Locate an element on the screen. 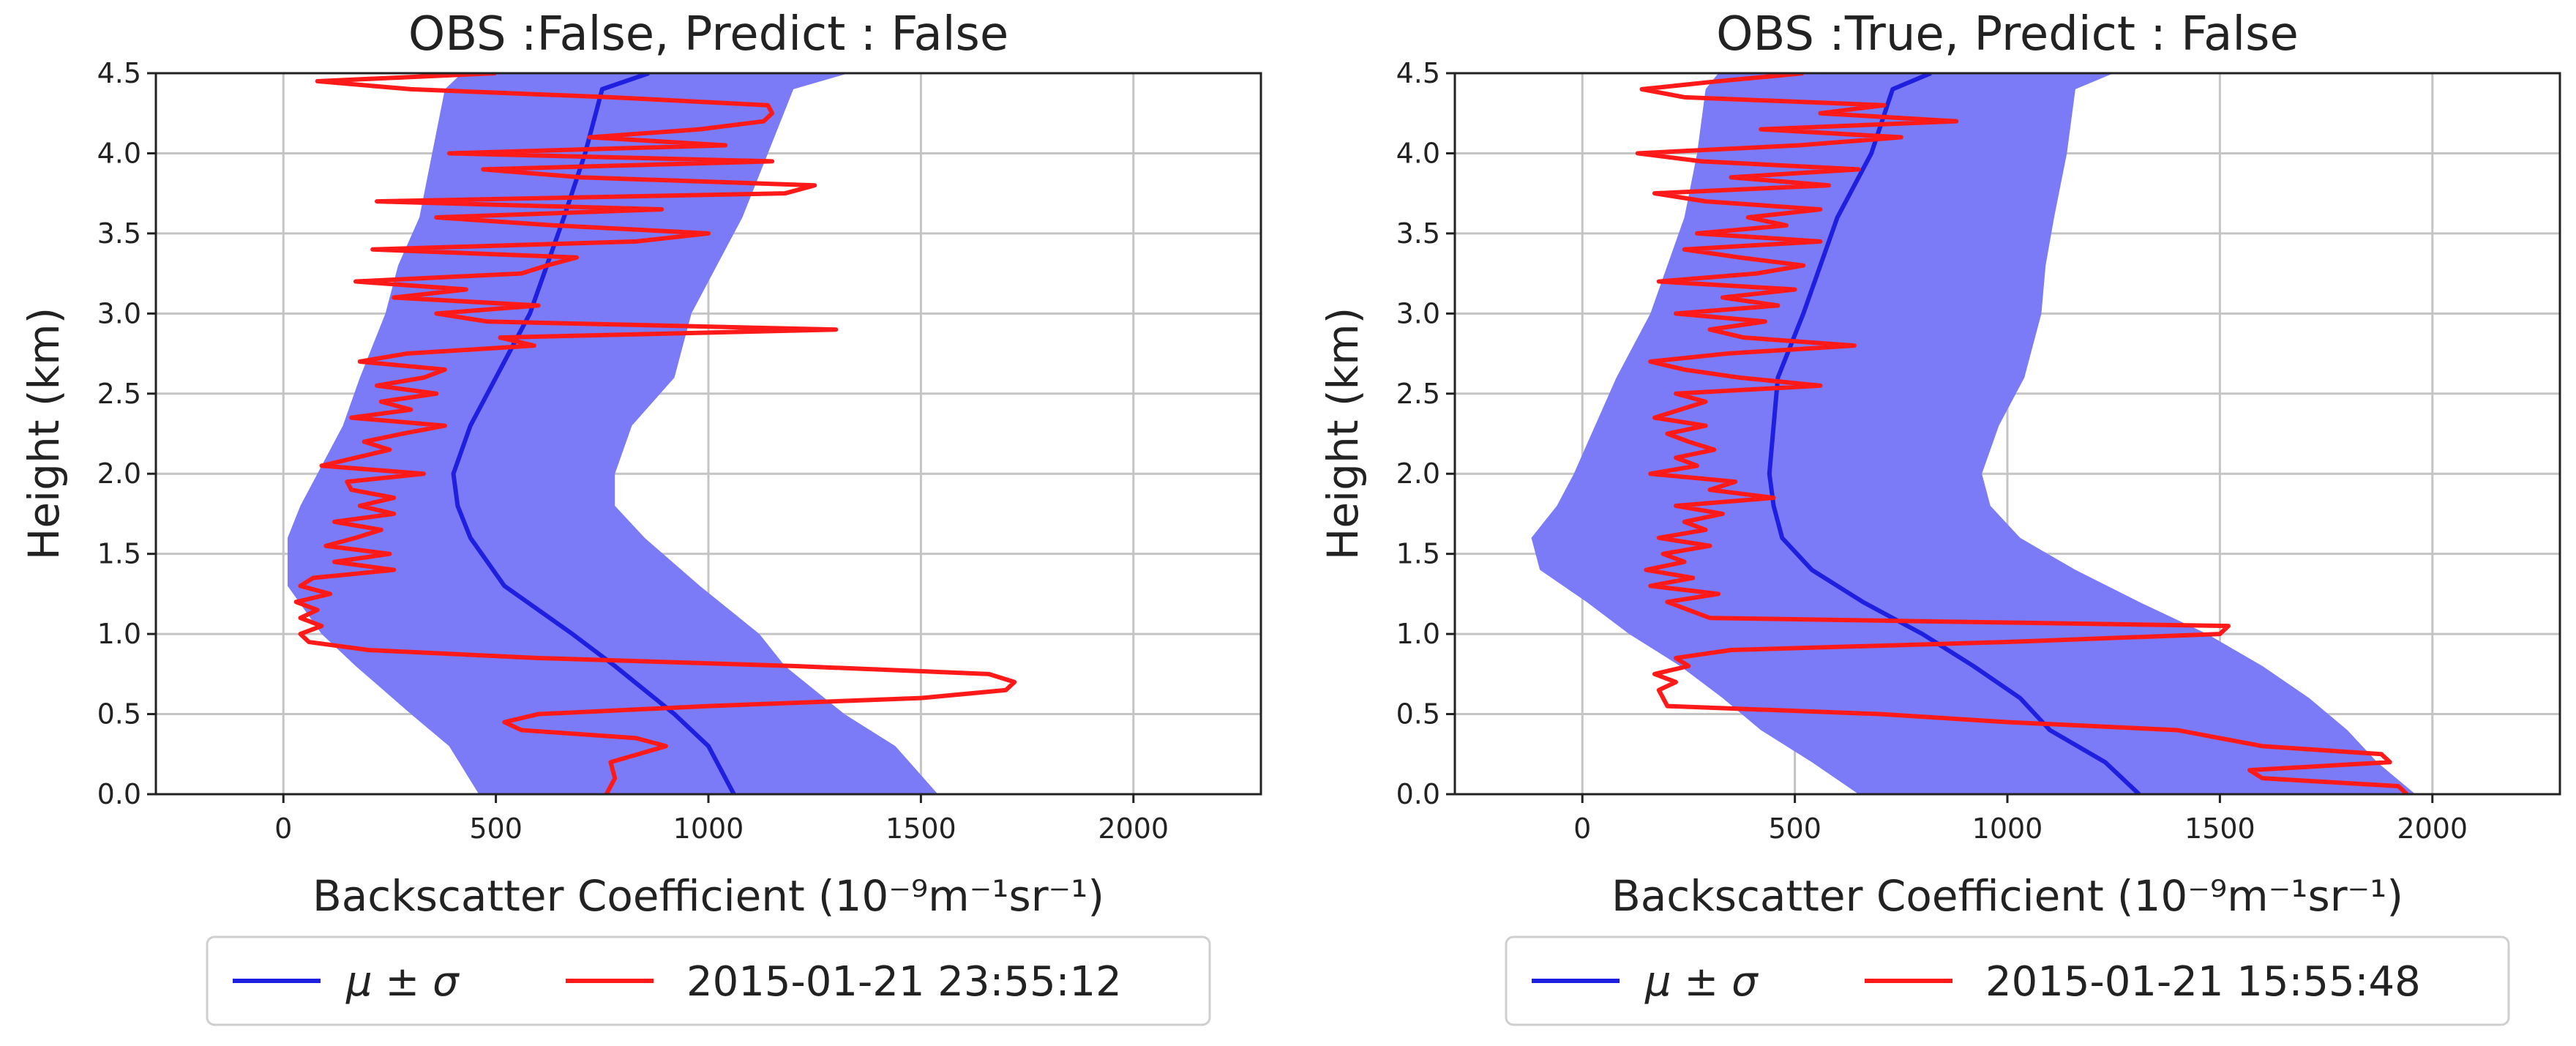 Image resolution: width=2576 pixels, height=1046 pixels. legend: μ ± σ 2015-01-21 23:55:12 is located at coordinates (708, 980).